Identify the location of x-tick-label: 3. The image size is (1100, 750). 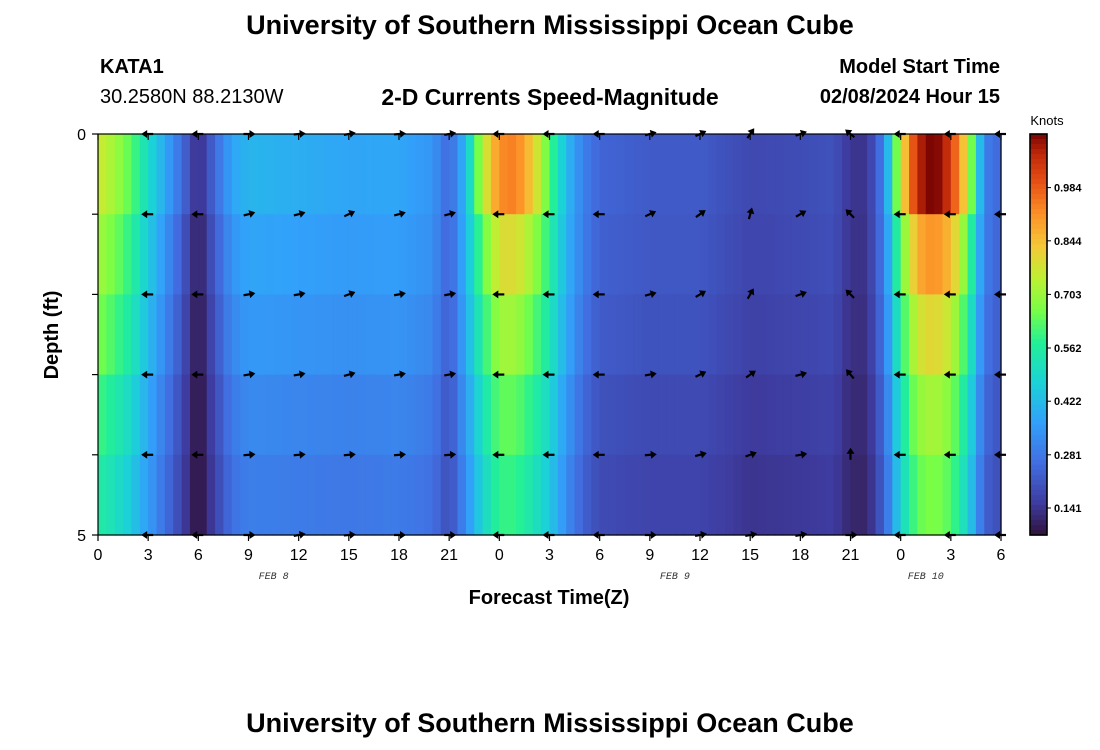
(549, 555).